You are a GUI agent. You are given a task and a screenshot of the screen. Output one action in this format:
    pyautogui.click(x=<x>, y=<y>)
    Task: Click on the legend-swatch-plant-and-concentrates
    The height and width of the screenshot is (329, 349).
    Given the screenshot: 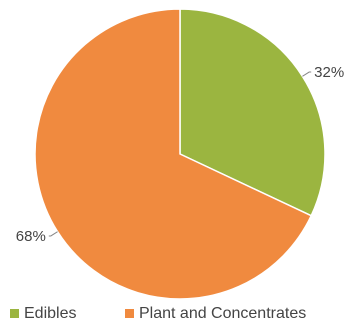 What is the action you would take?
    pyautogui.click(x=129, y=313)
    